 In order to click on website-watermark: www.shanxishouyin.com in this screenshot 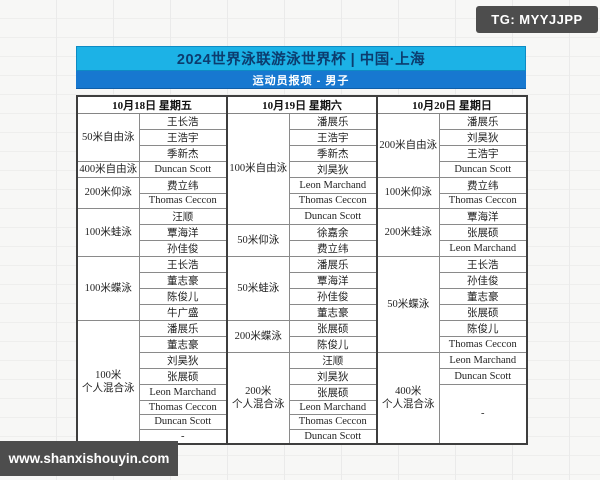, I will do `click(89, 458)`.